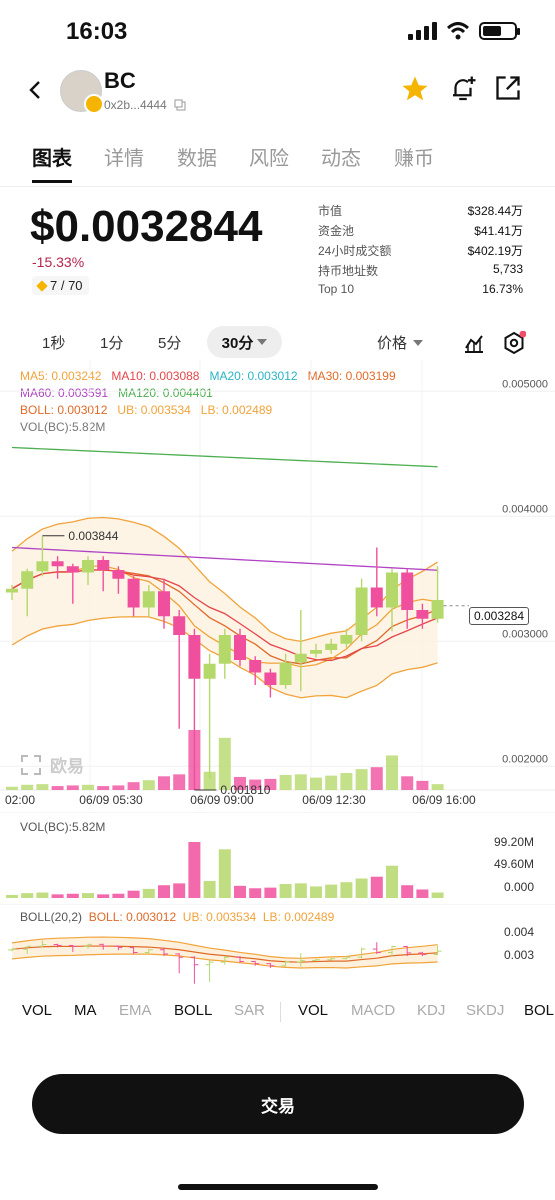 The height and width of the screenshot is (1200, 555). What do you see at coordinates (519, 955) in the screenshot?
I see `boll-axis-label: 0.003` at bounding box center [519, 955].